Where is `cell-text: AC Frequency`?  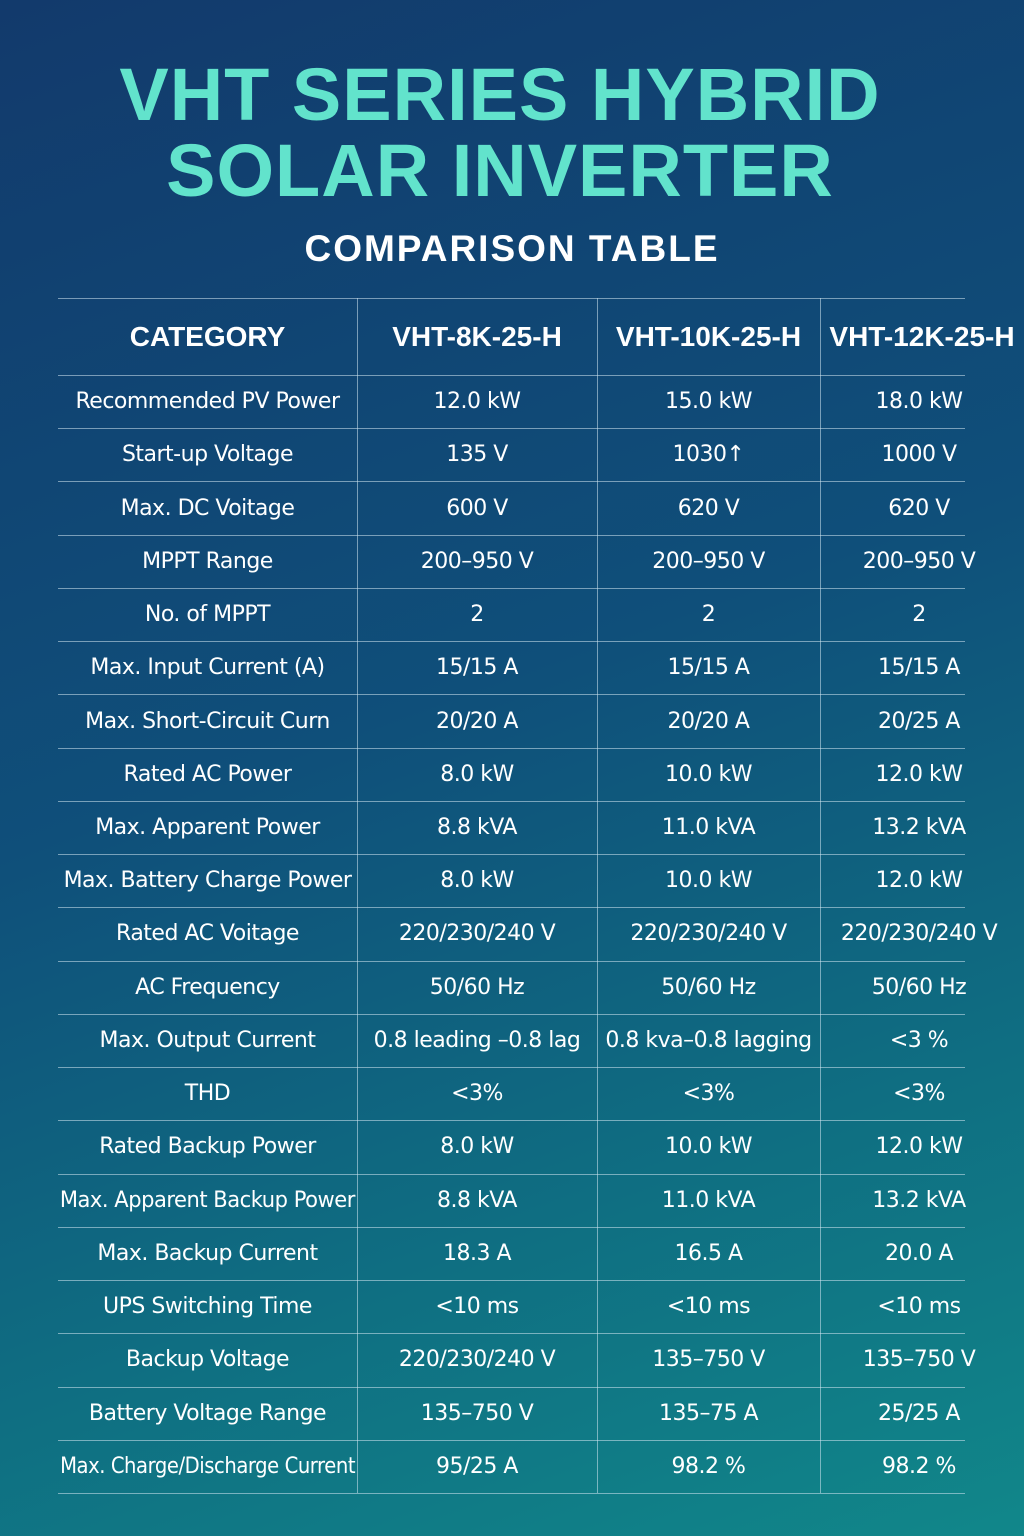 cell-text: AC Frequency is located at coordinates (207, 987).